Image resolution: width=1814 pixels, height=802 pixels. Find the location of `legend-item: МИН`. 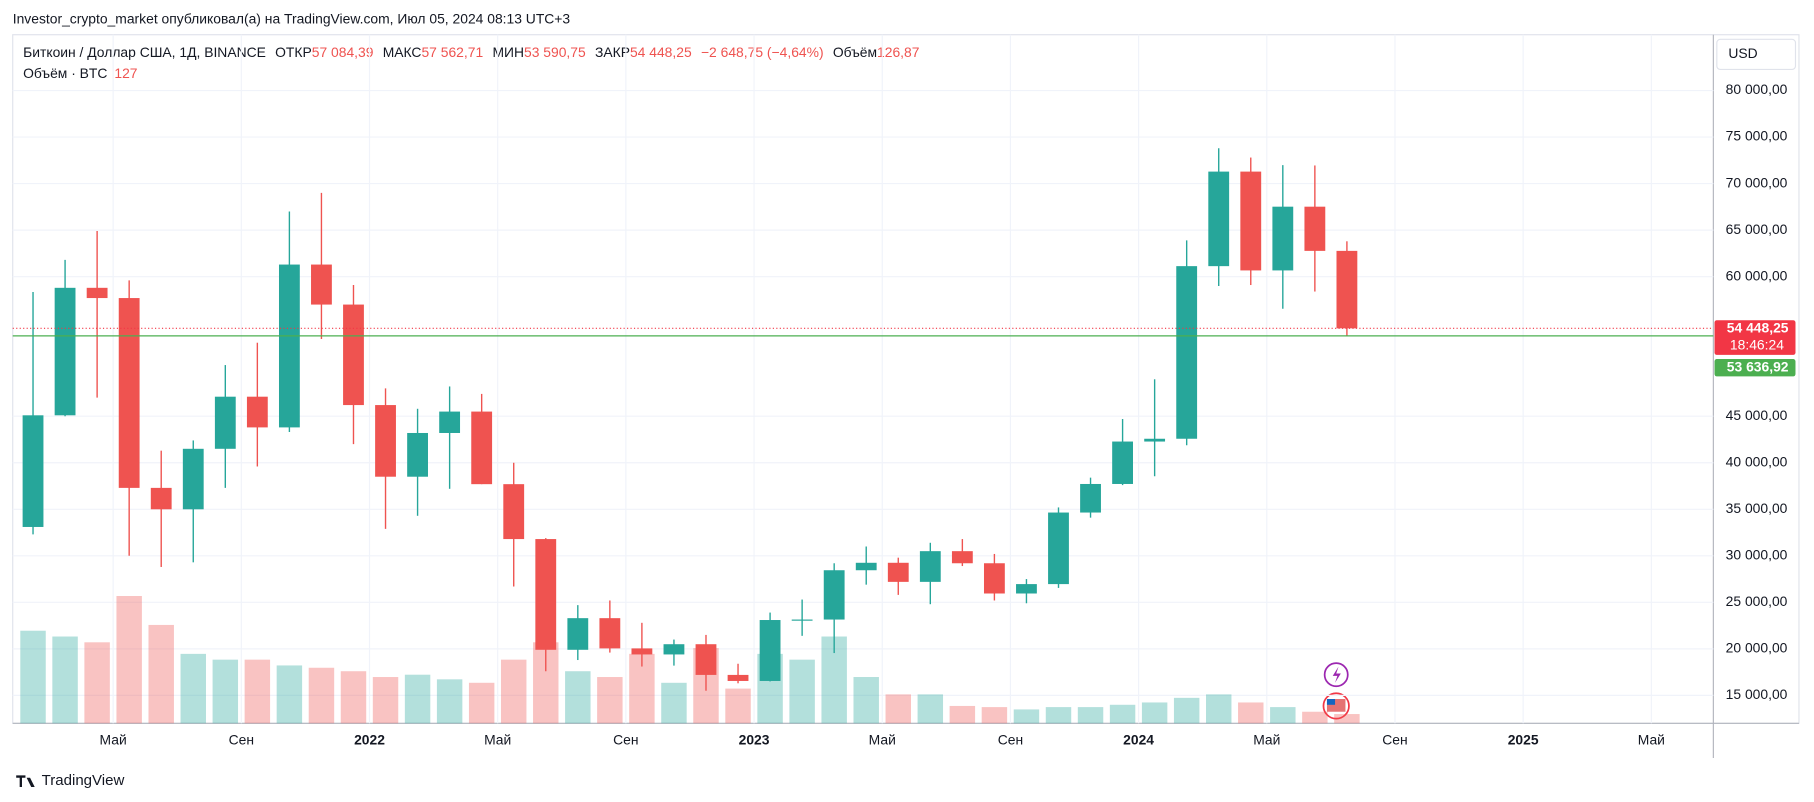

legend-item: МИН is located at coordinates (508, 52).